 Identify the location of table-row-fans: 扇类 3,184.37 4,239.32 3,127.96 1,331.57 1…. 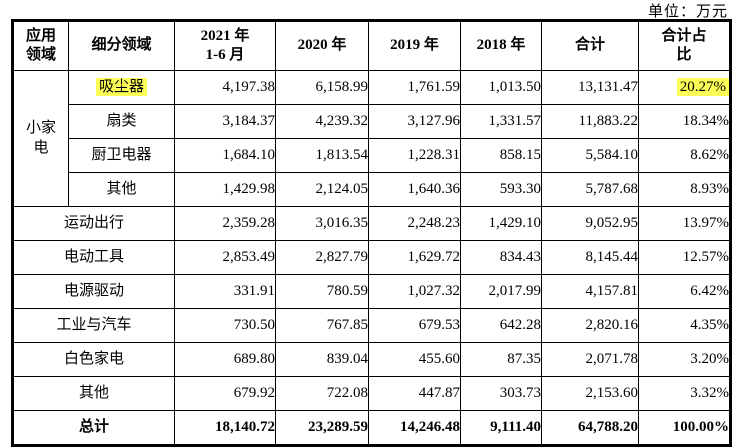
(372, 121).